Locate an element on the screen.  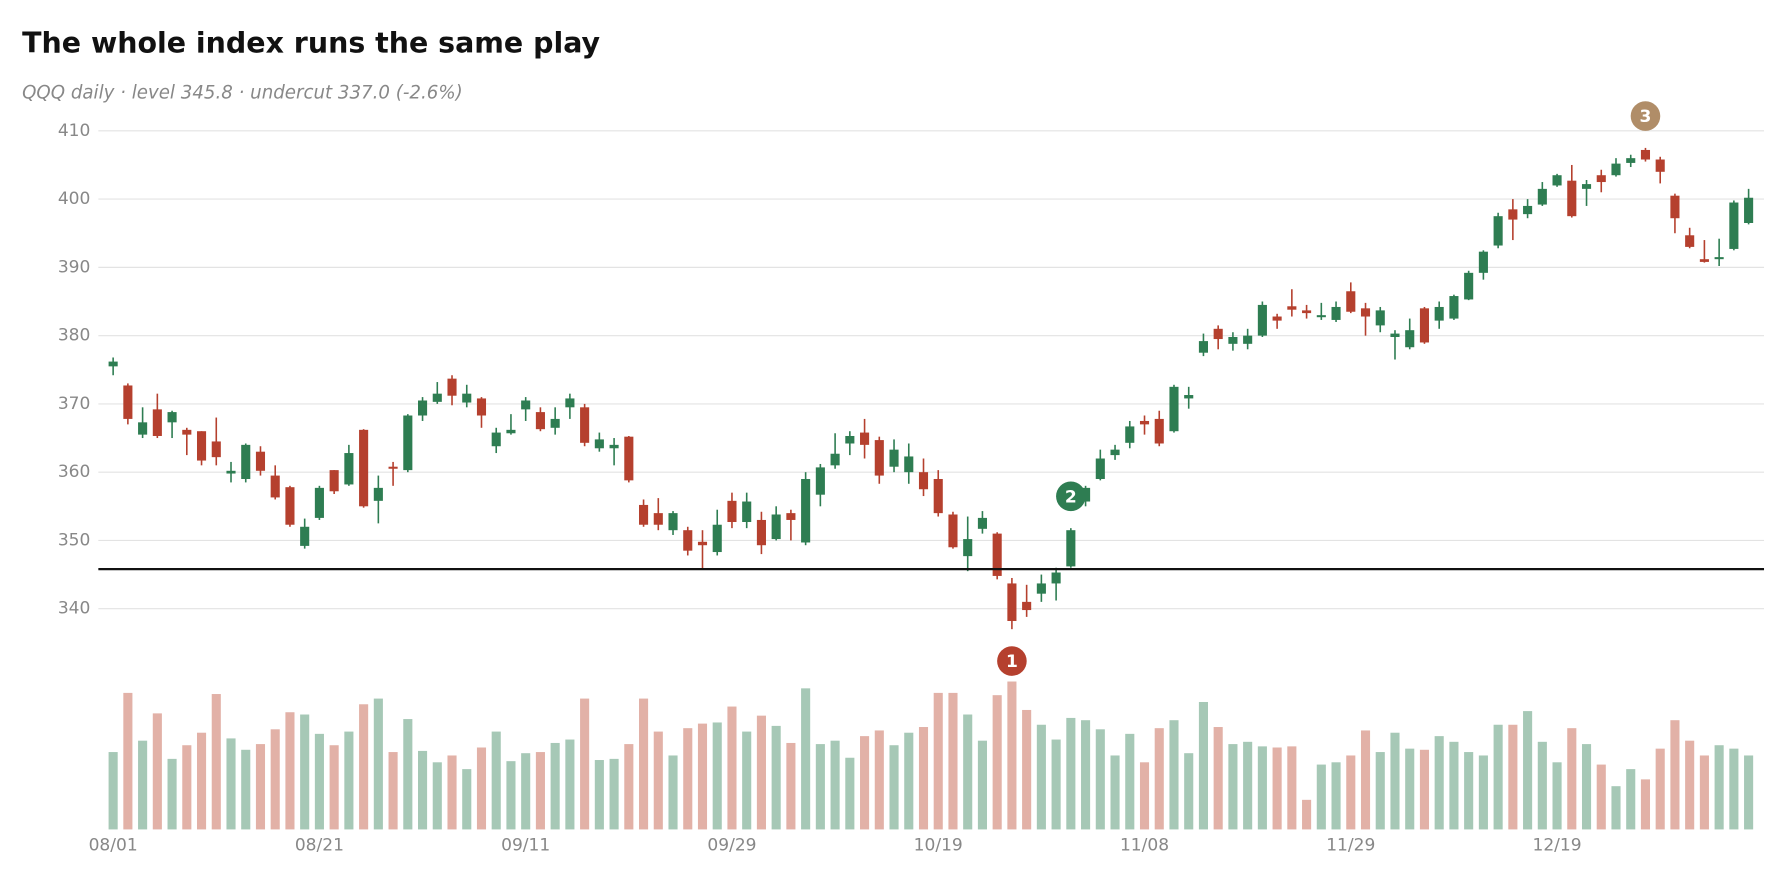
x-tick-label: 09/11 is located at coordinates (525, 845).